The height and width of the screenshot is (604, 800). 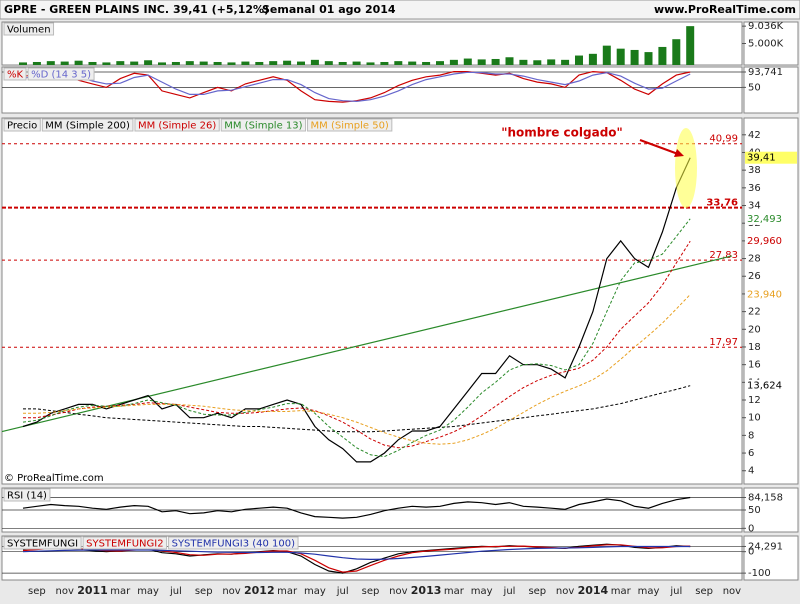 What do you see at coordinates (754, 400) in the screenshot?
I see `y-tick-label: 12` at bounding box center [754, 400].